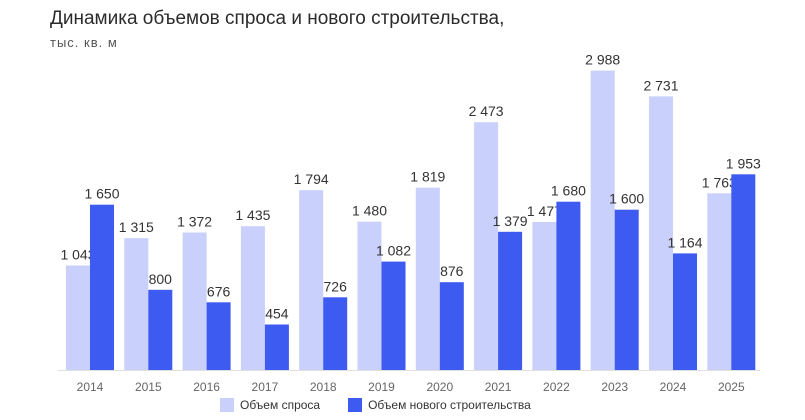 The image size is (805, 420). Describe the element at coordinates (252, 215) in the screenshot. I see `label-demand-2017: 1 435` at that location.